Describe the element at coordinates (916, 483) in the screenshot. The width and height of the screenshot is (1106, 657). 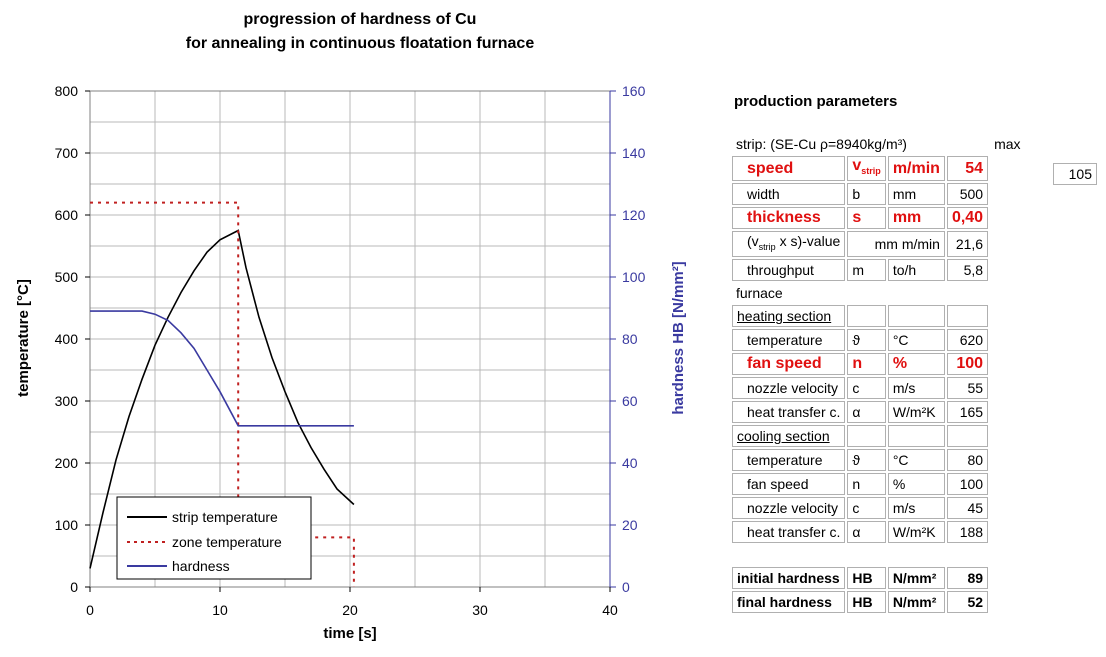
I see `cooling-row-unit: %` at that location.